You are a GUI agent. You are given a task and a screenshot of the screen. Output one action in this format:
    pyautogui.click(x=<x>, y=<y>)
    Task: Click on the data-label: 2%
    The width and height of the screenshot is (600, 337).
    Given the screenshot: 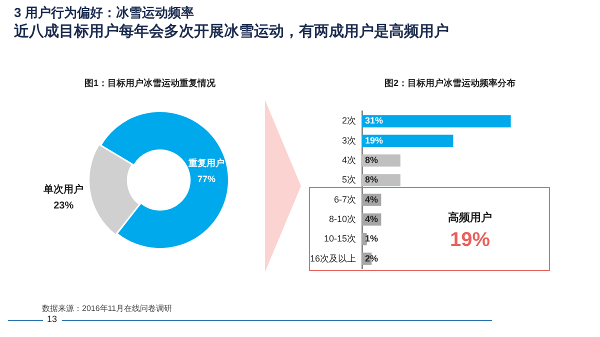 What is the action you would take?
    pyautogui.click(x=371, y=258)
    